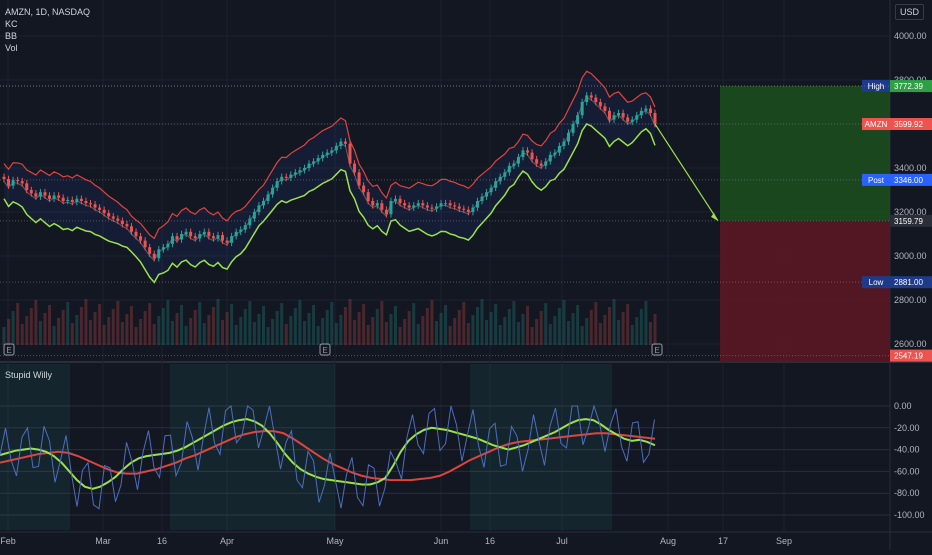 Image resolution: width=932 pixels, height=555 pixels. I want to click on oscillator-legend: Stupid Willy, so click(28, 375).